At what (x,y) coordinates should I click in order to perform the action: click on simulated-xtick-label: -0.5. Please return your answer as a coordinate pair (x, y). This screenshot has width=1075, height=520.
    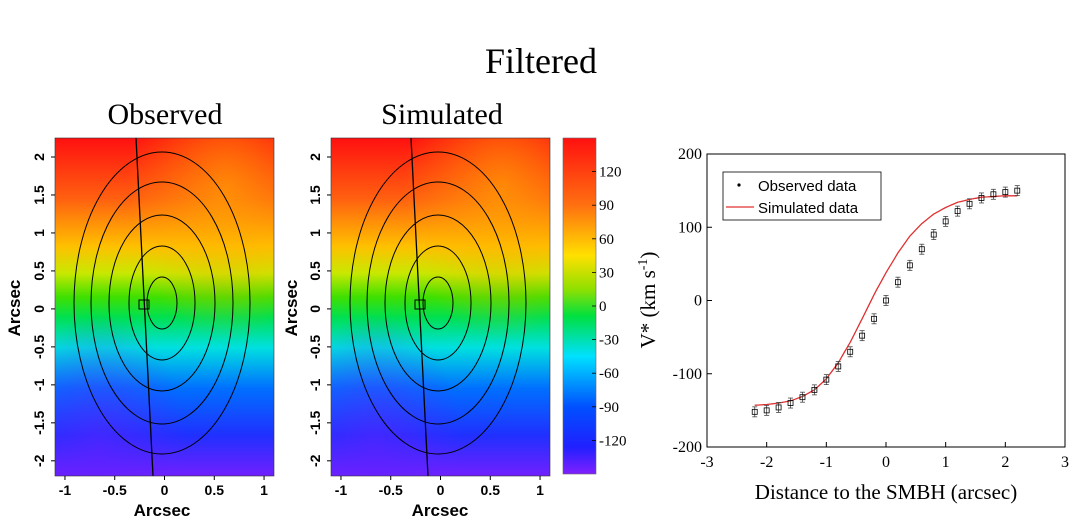
    Looking at the image, I should click on (391, 490).